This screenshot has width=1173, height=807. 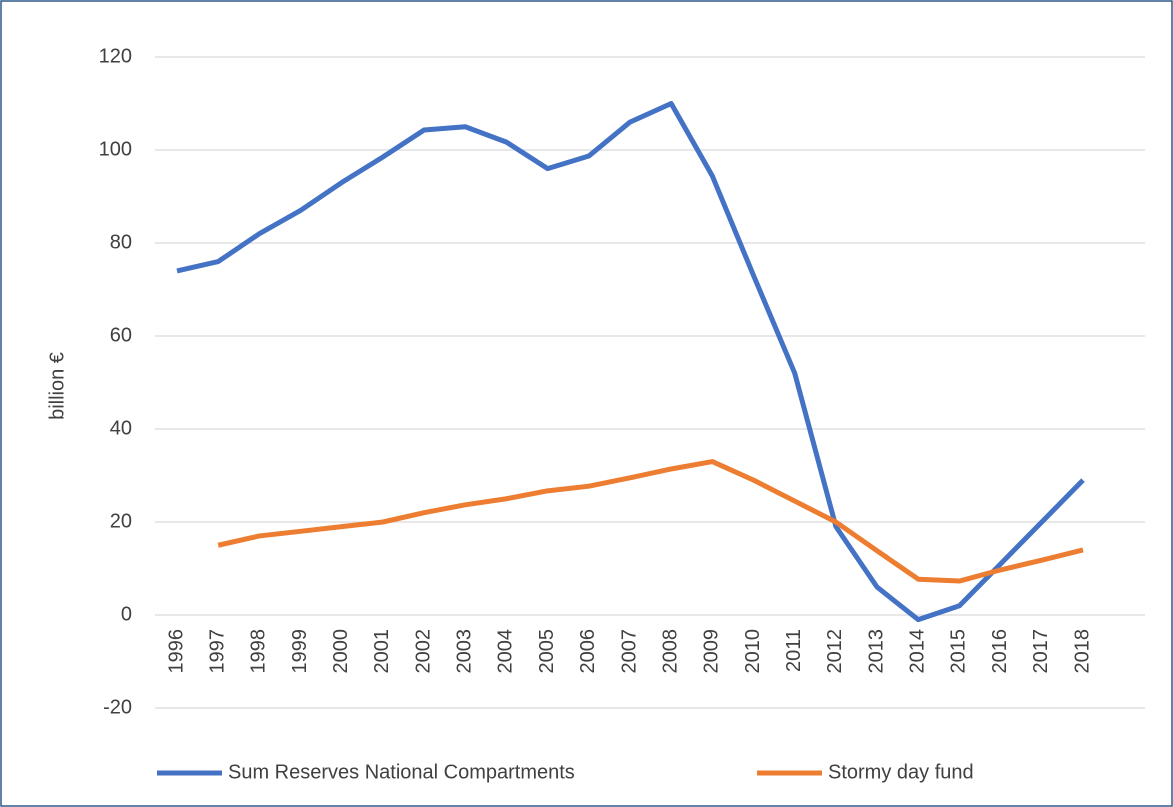 I want to click on legend-label: Sum Reserves National Compartments, so click(x=401, y=772).